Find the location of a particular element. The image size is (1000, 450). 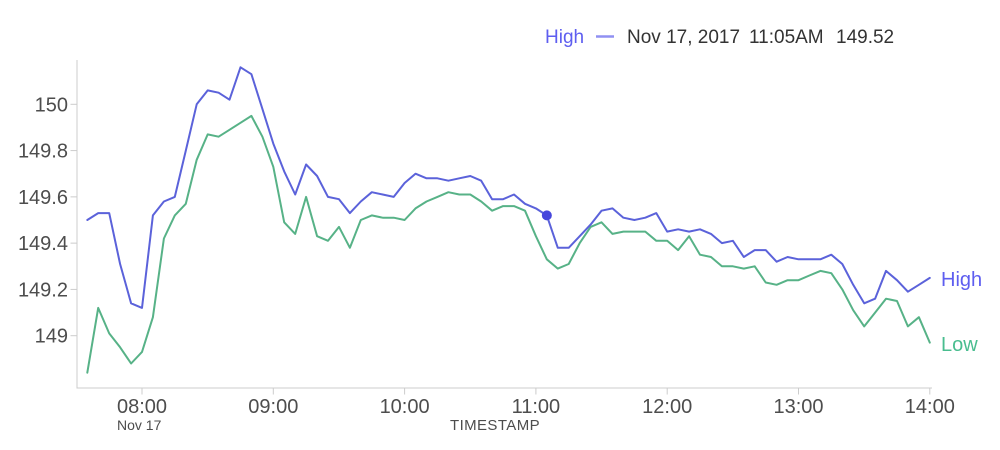

y-tick-label: 150 is located at coordinates (51, 105).